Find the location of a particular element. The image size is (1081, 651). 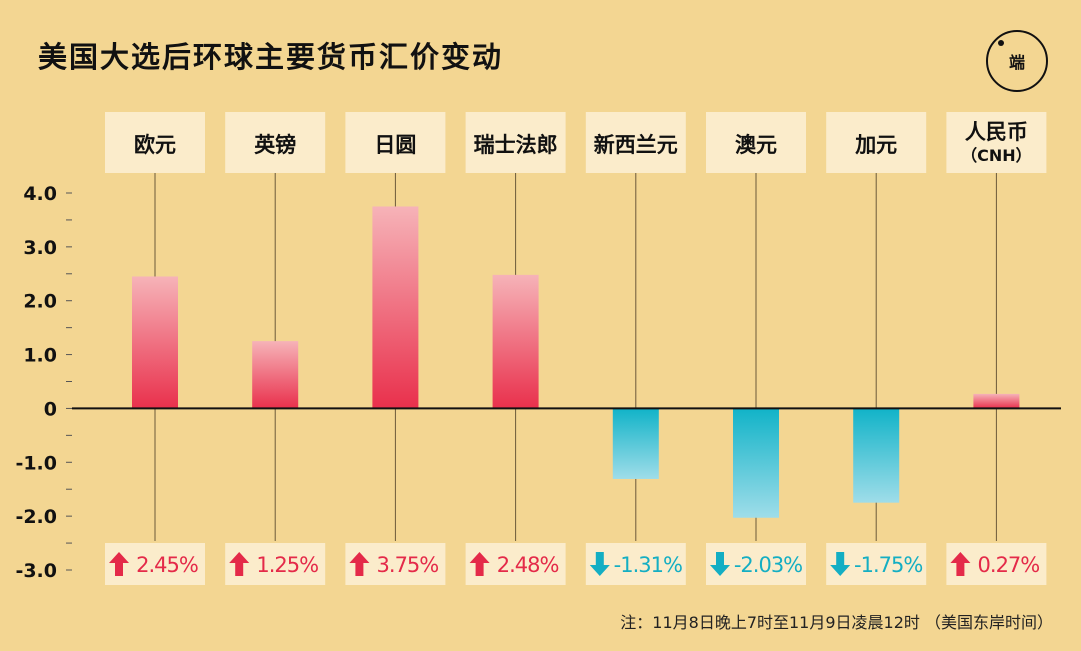

logo-dot is located at coordinates (1001, 43).